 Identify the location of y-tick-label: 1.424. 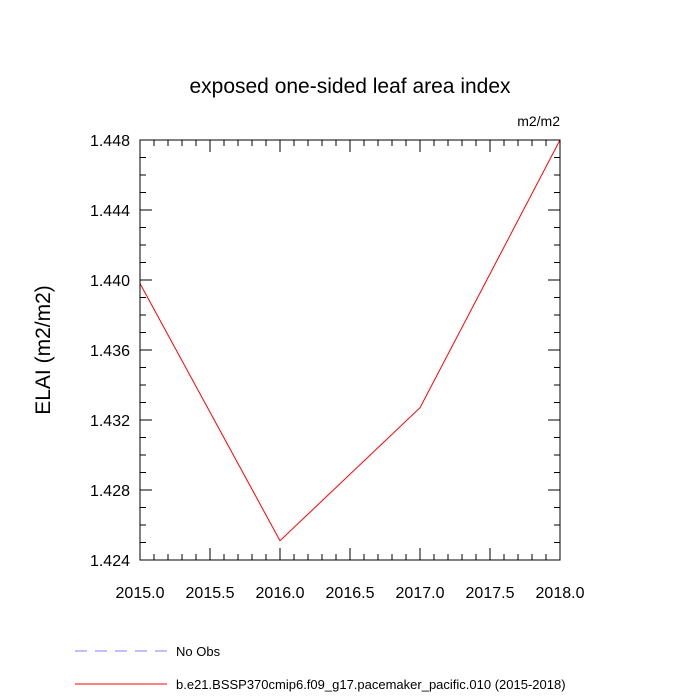
(110, 561).